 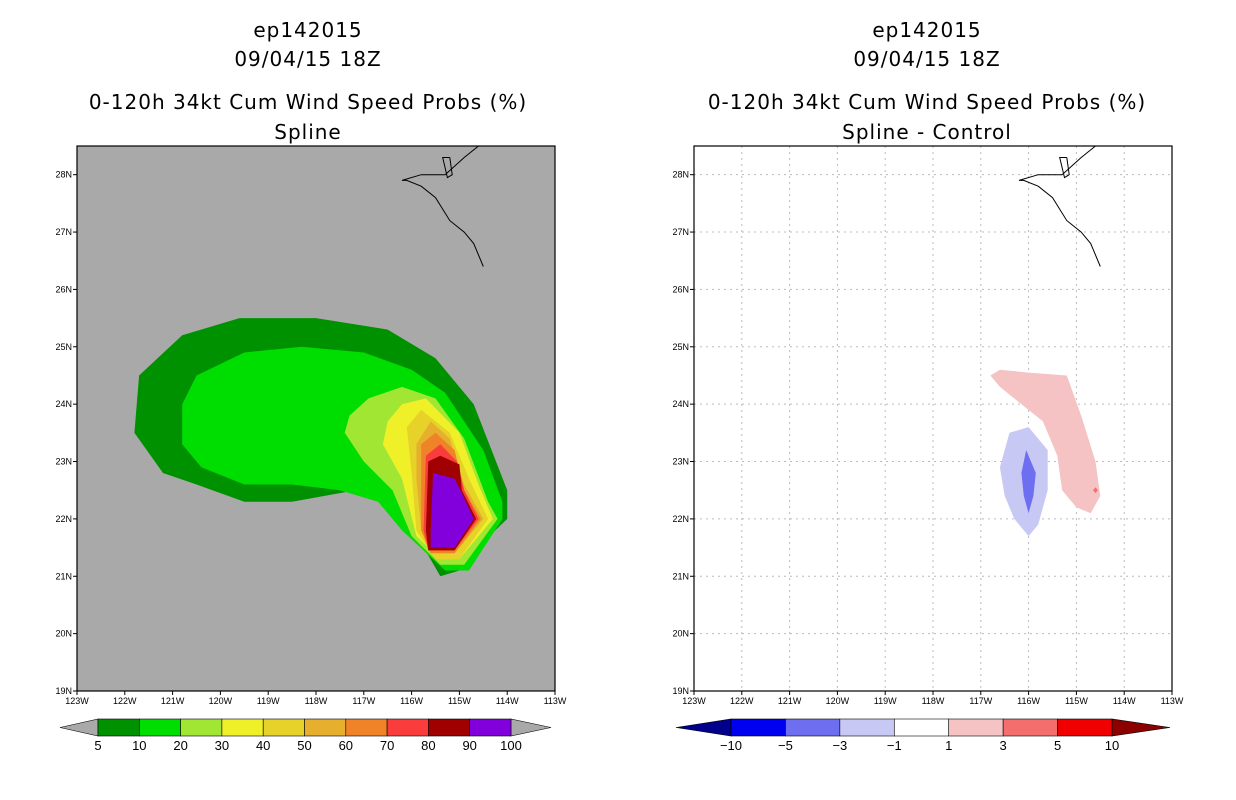 I want to click on coastline, so click(x=1059, y=206).